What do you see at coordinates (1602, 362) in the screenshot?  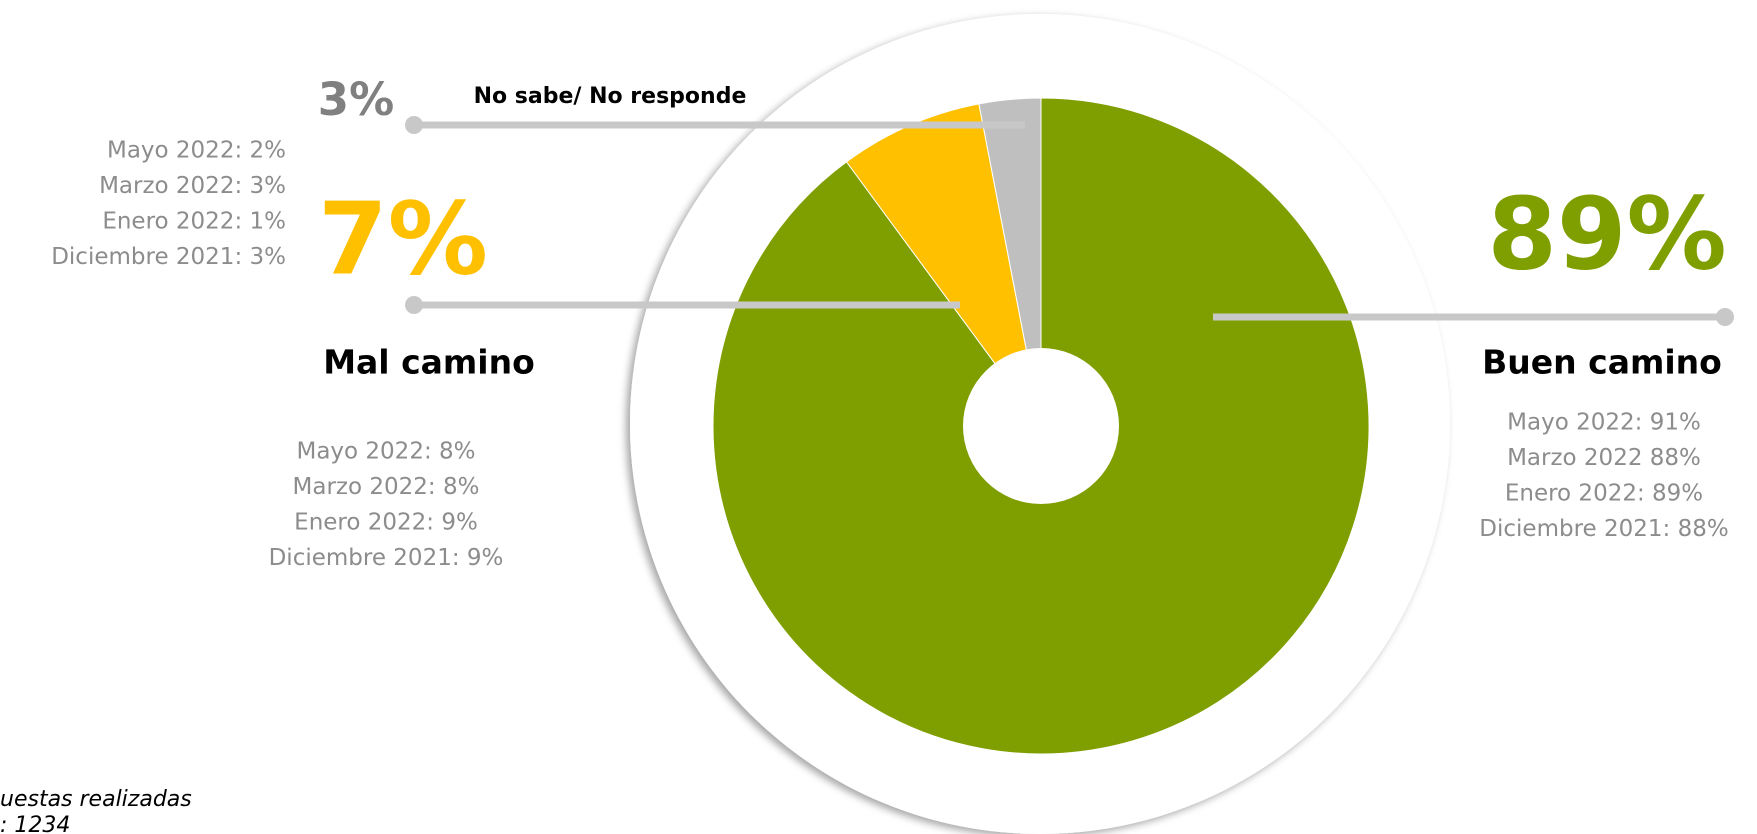 I see `category-label: Buen camino` at bounding box center [1602, 362].